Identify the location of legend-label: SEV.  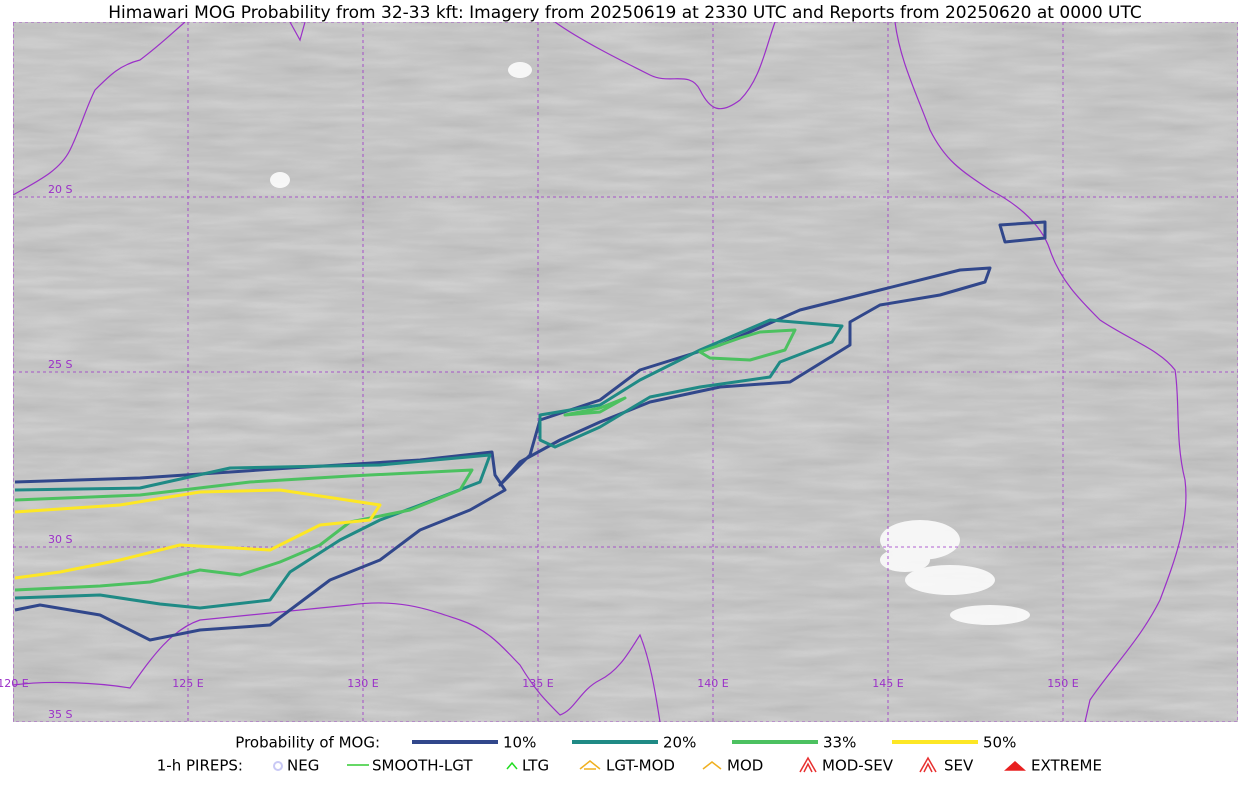
(959, 766).